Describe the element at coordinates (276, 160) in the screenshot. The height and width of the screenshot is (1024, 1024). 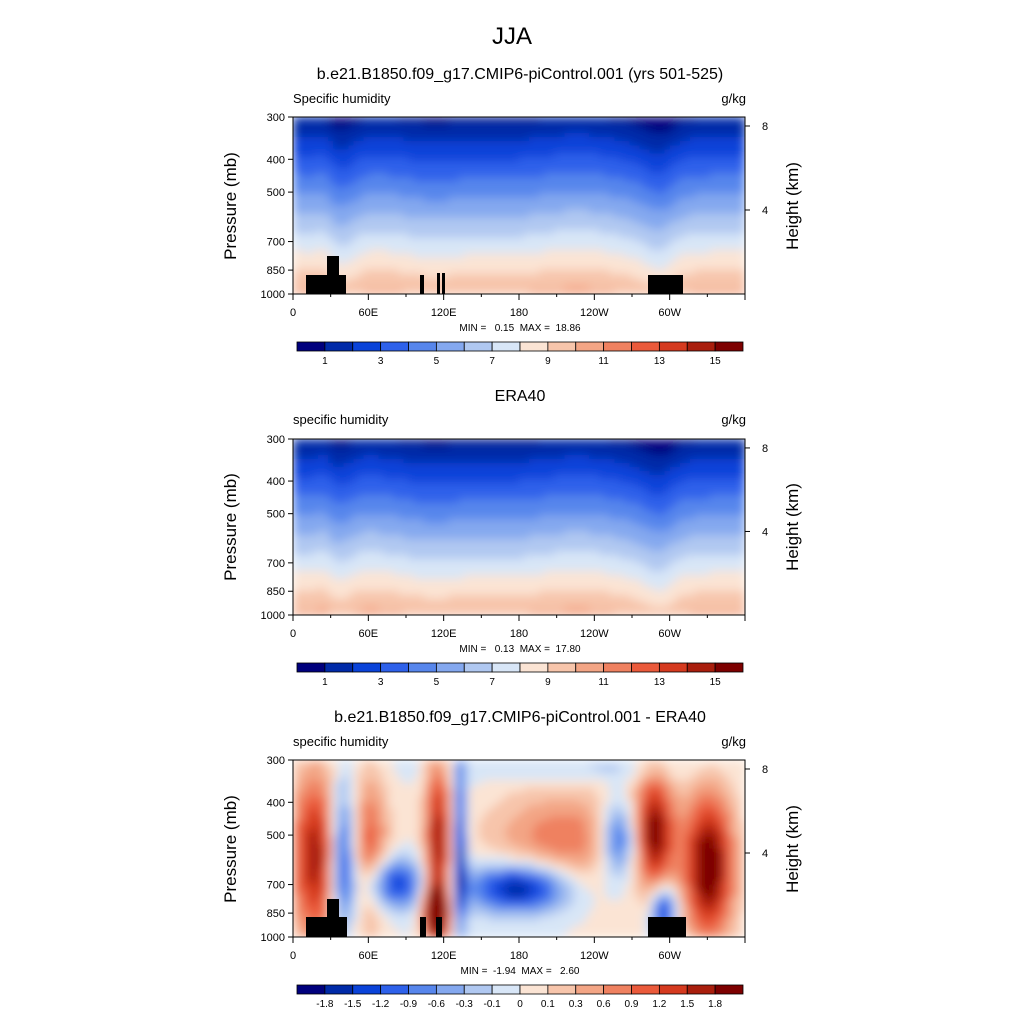
I see `y-tick-label: 400` at that location.